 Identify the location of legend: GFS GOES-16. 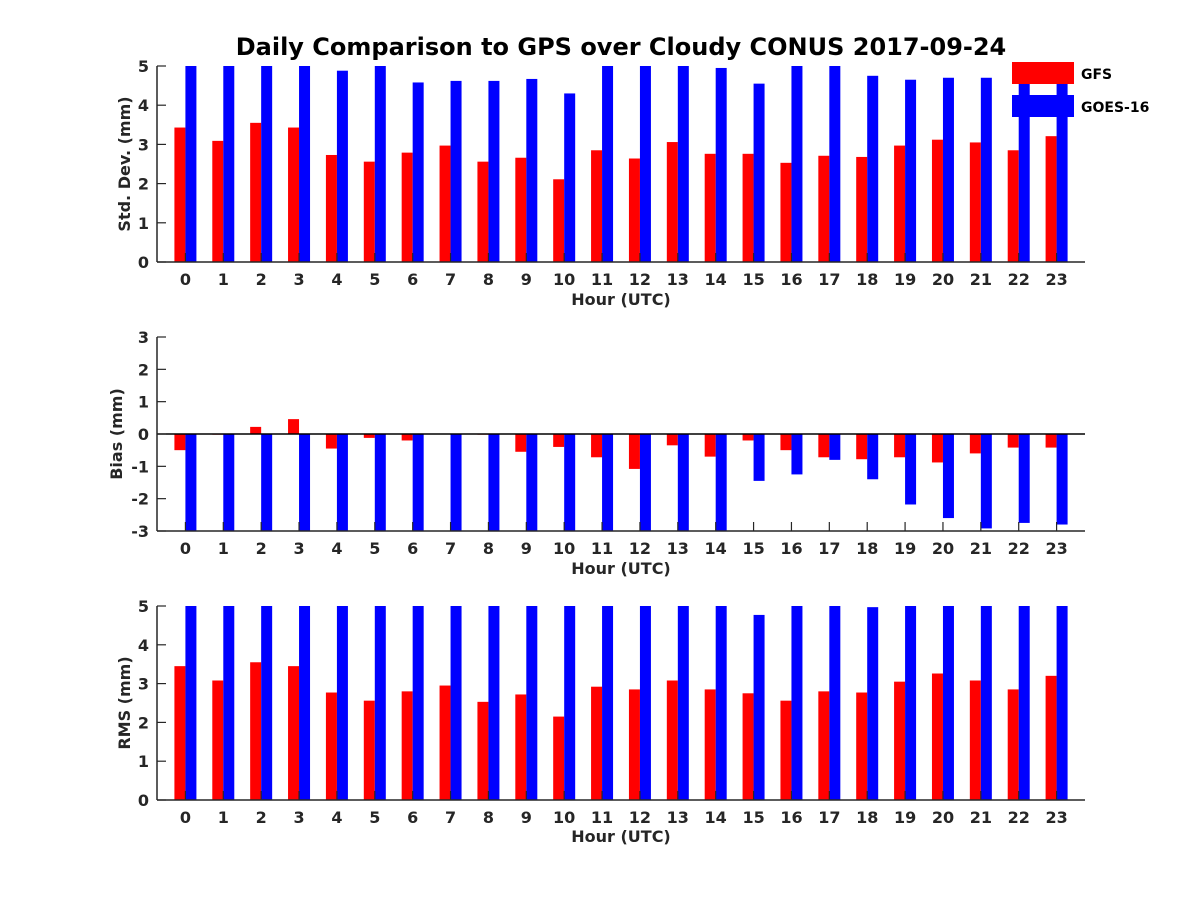
(1080, 89).